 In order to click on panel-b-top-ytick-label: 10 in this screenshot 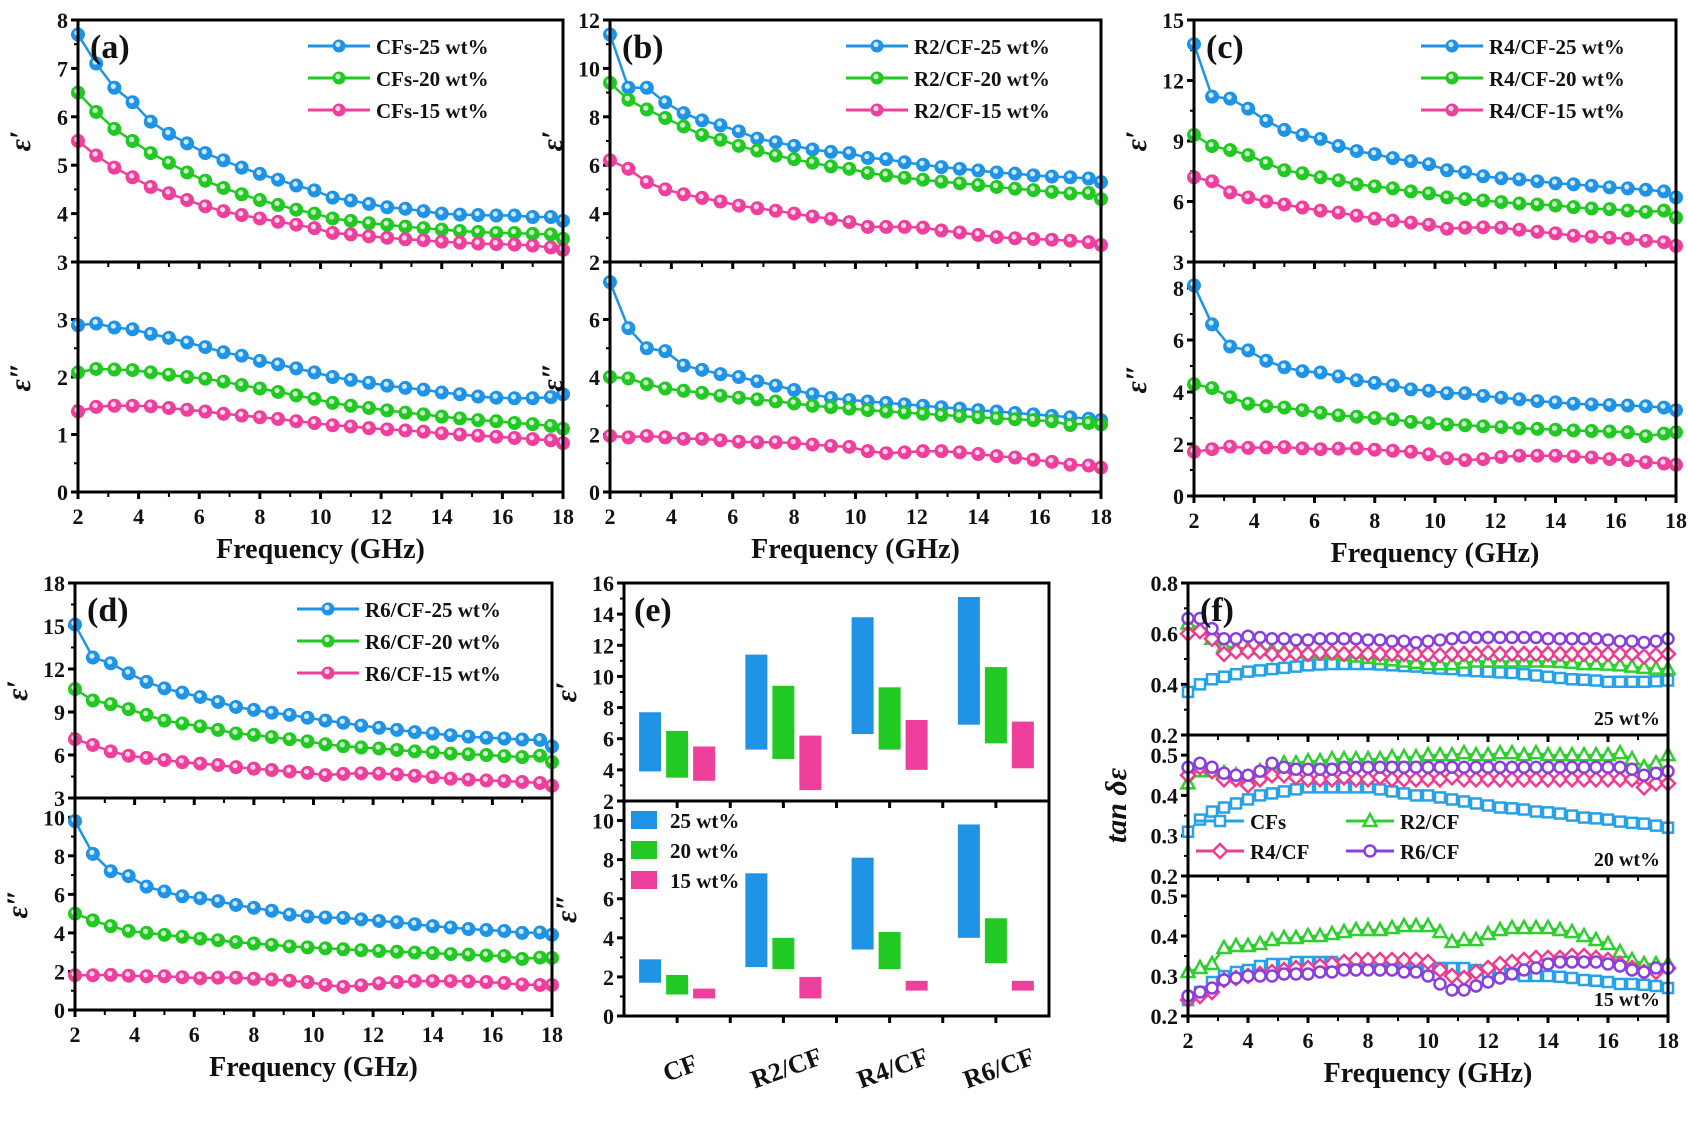, I will do `click(589, 68)`.